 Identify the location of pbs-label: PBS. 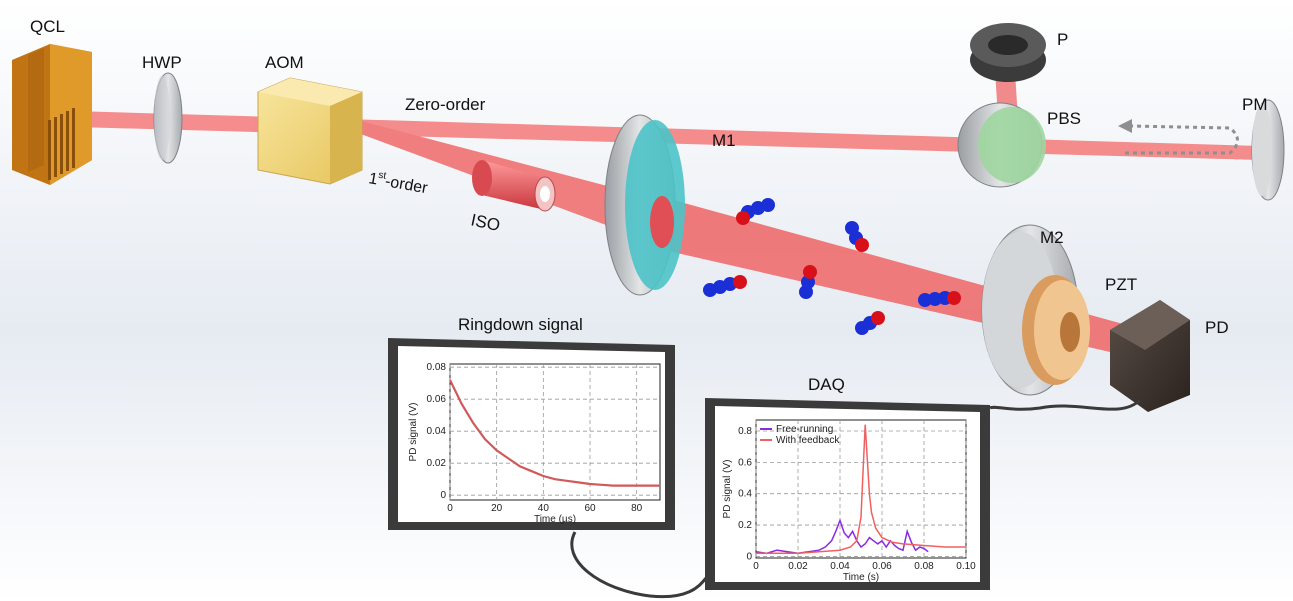
(1064, 118).